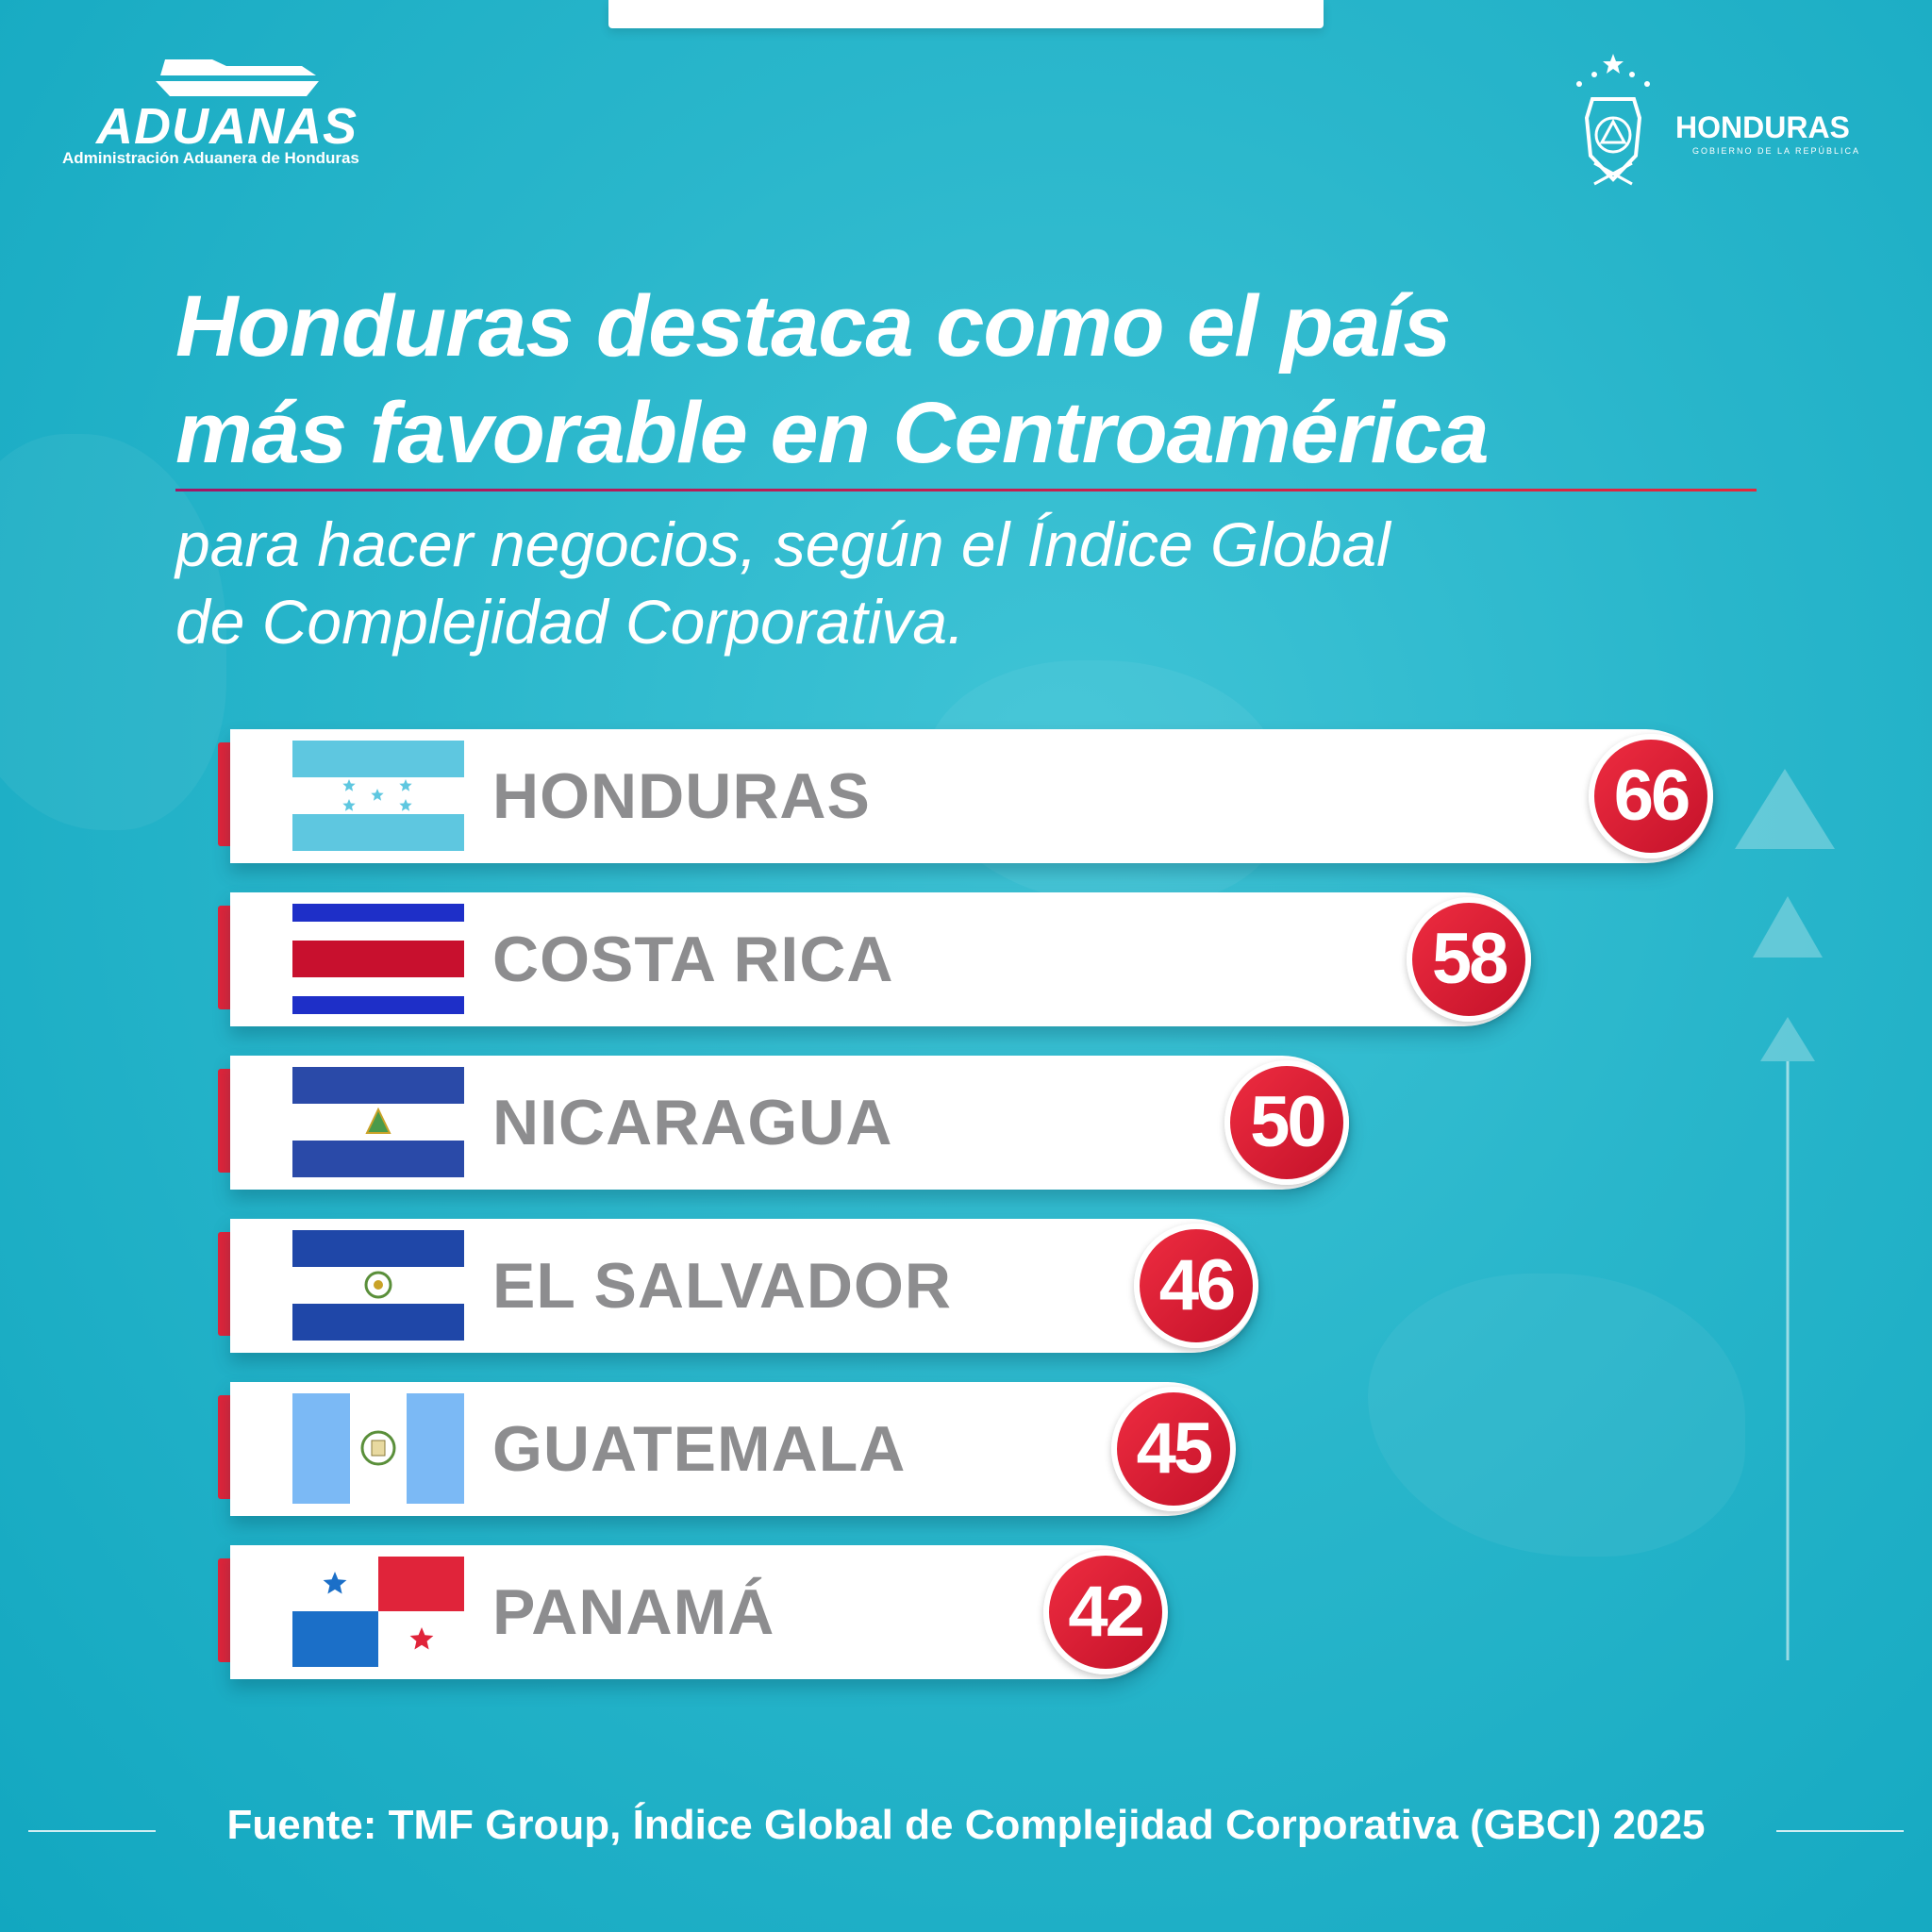 The image size is (1932, 1932). I want to click on panama-flag-icon, so click(378, 1612).